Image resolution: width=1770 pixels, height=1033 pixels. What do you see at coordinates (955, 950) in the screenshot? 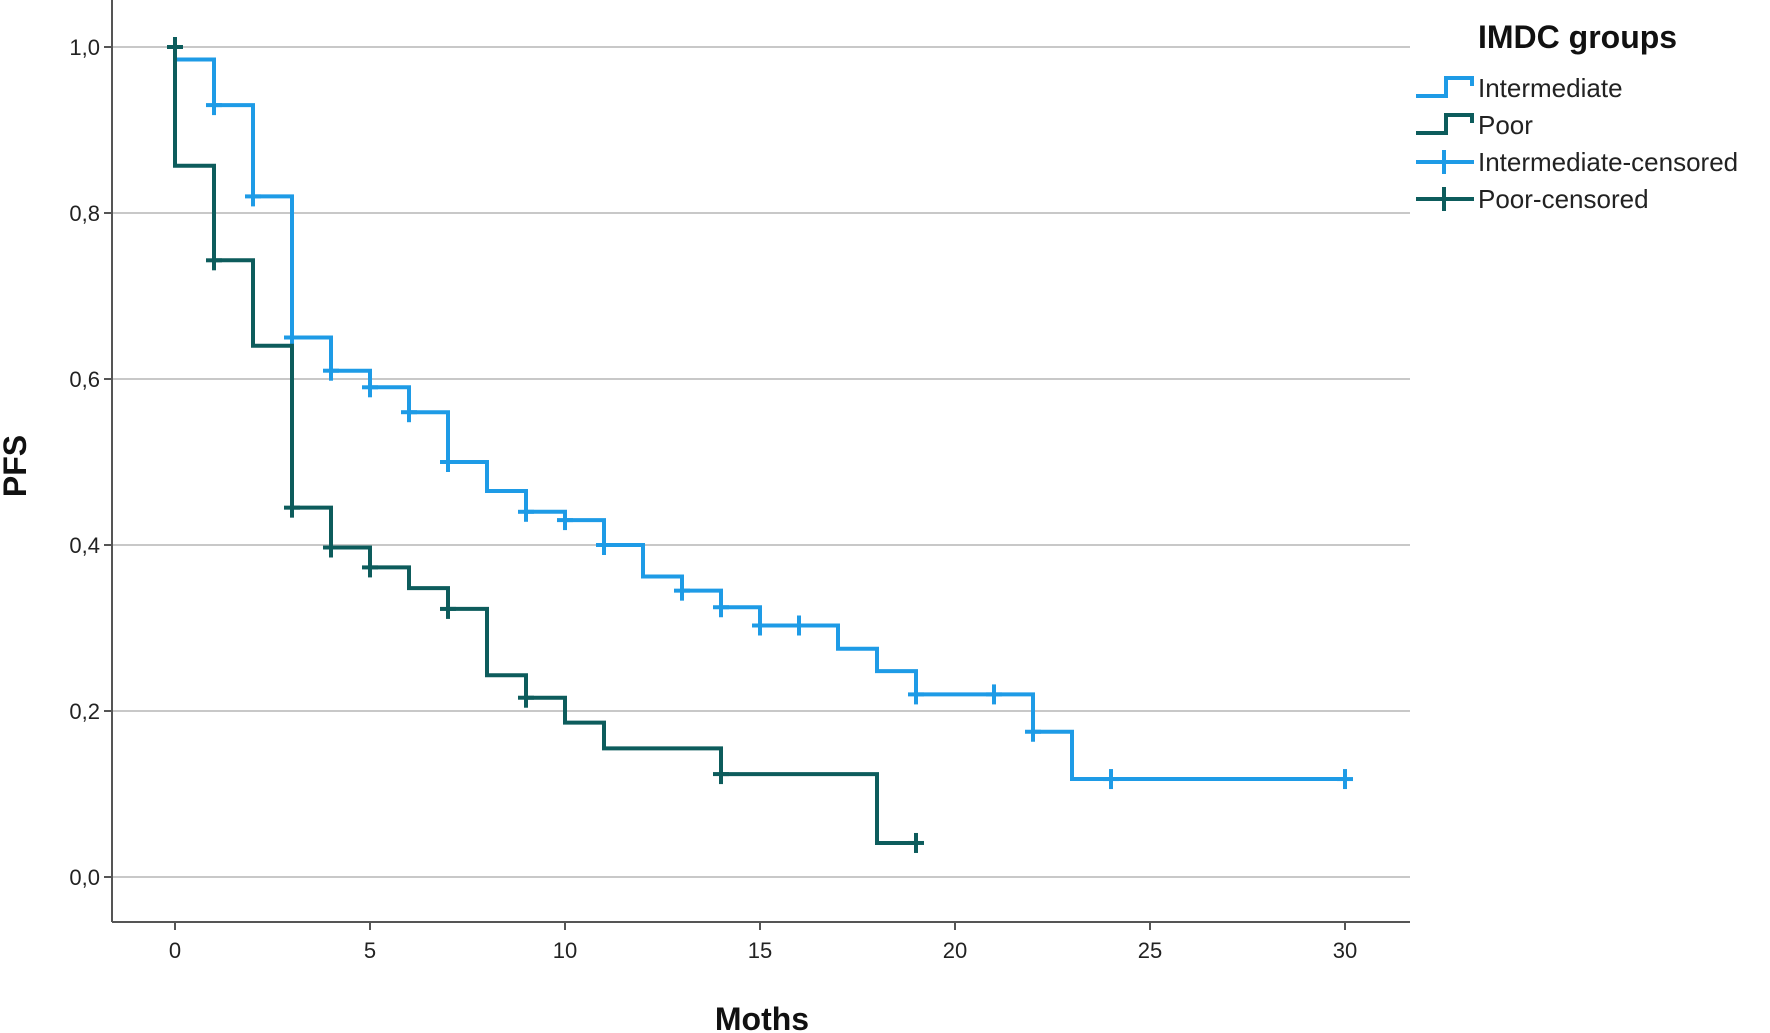
I see `x-tick-label: 20` at bounding box center [955, 950].